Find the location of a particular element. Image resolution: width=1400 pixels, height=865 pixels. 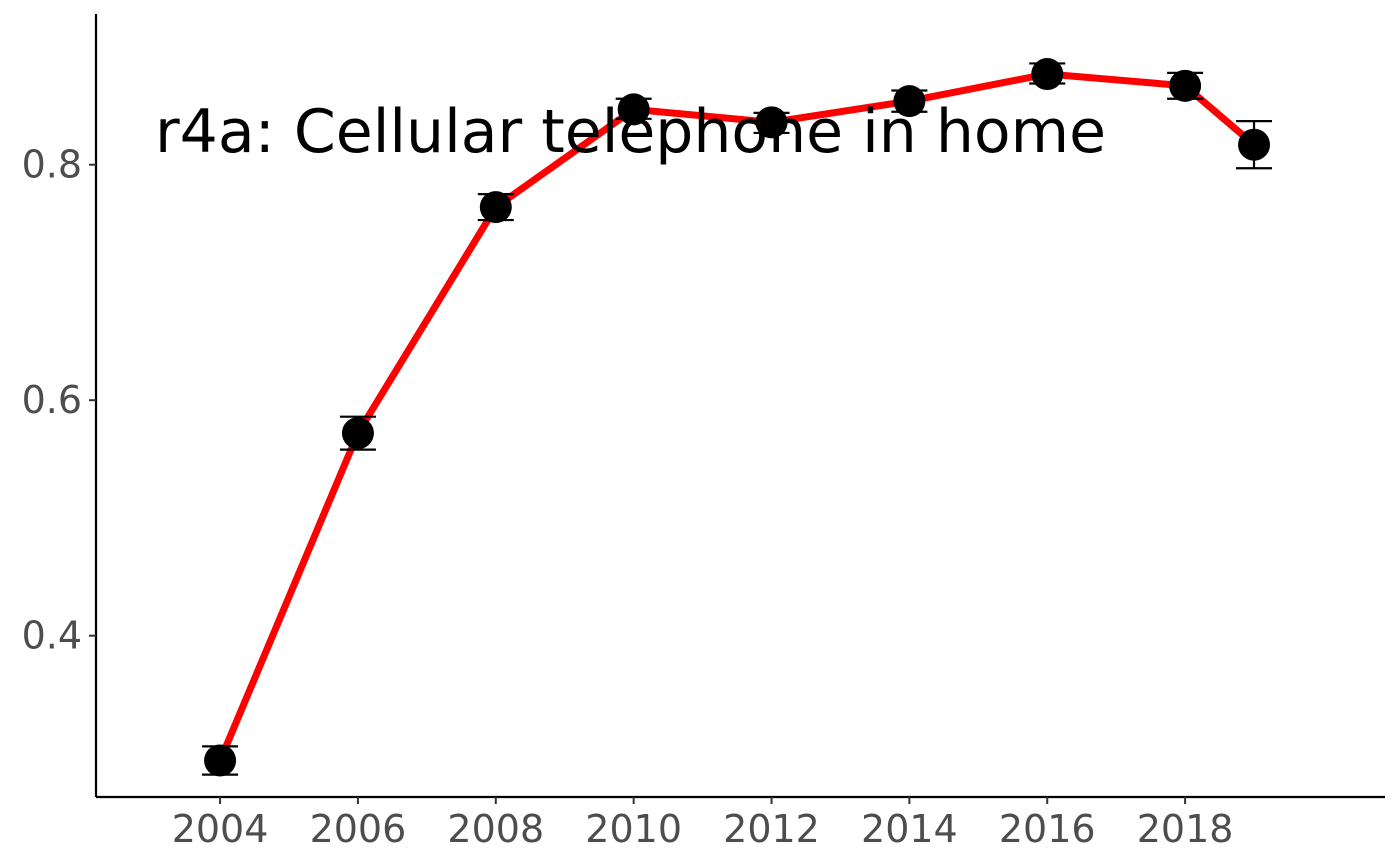

y-tick-label: 0.4 is located at coordinates (52, 636).